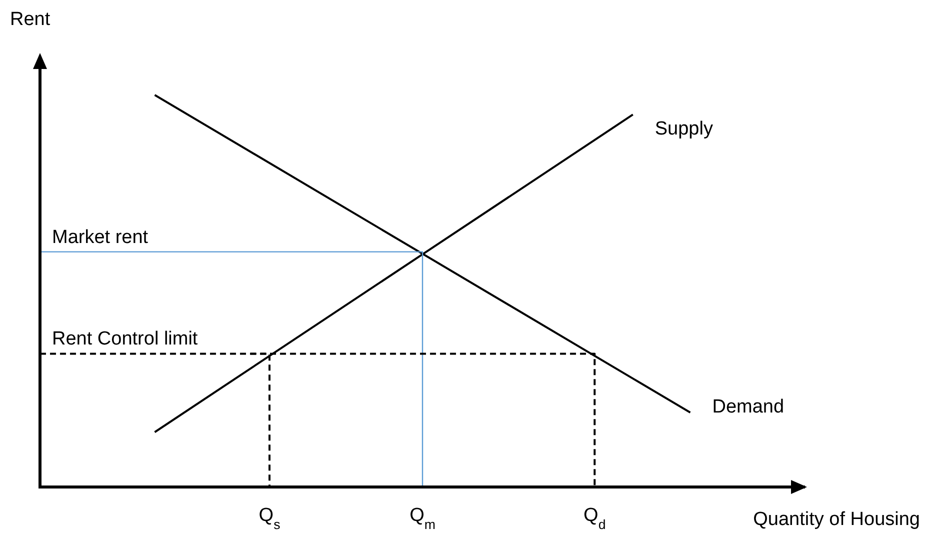 This screenshot has width=937, height=545. Describe the element at coordinates (100, 237) in the screenshot. I see `series-label: Market rent` at that location.